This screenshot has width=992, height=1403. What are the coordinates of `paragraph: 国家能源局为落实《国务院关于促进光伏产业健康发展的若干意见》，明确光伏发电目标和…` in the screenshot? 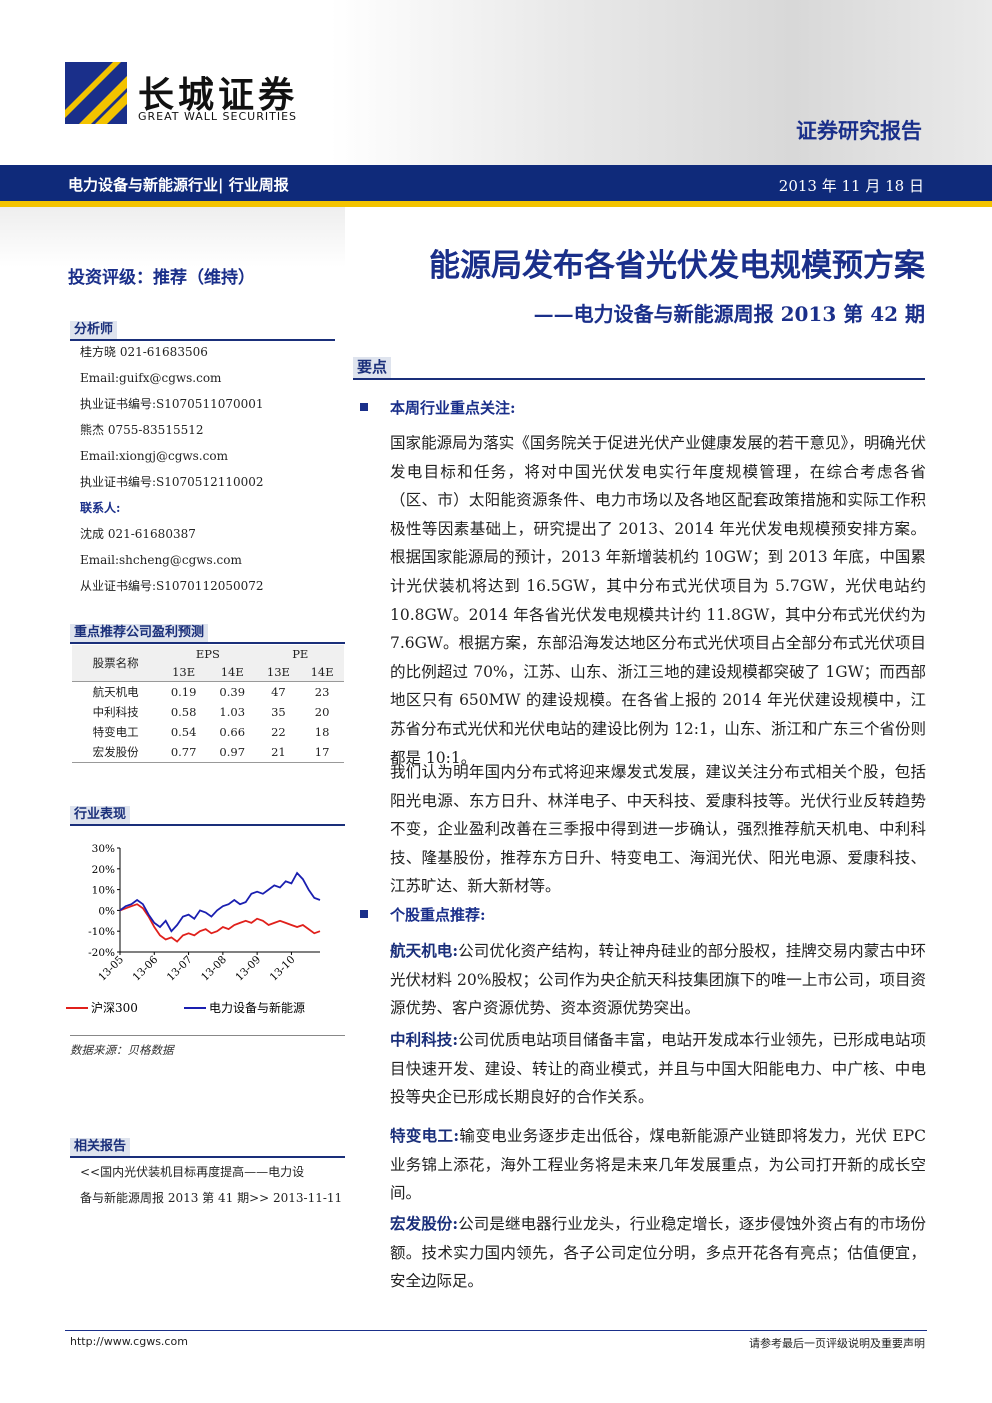 It's located at (658, 600).